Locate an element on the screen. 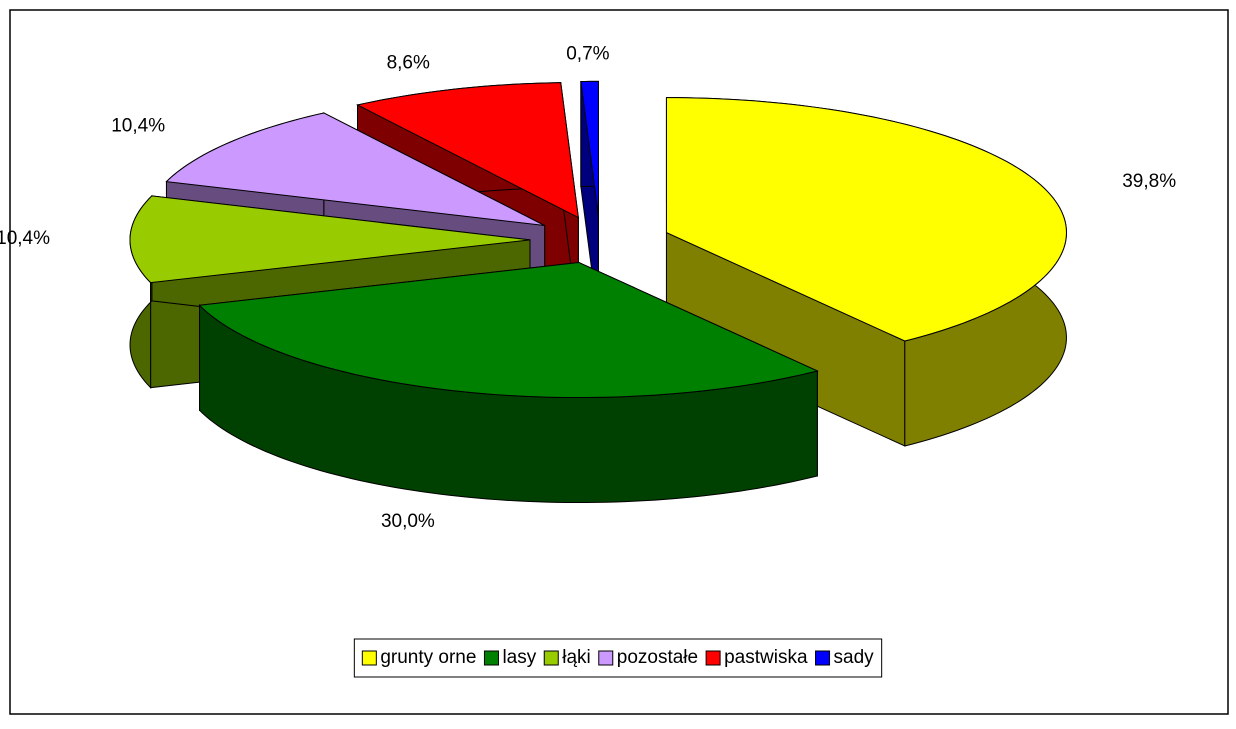  legend-label: lasy is located at coordinates (519, 657).